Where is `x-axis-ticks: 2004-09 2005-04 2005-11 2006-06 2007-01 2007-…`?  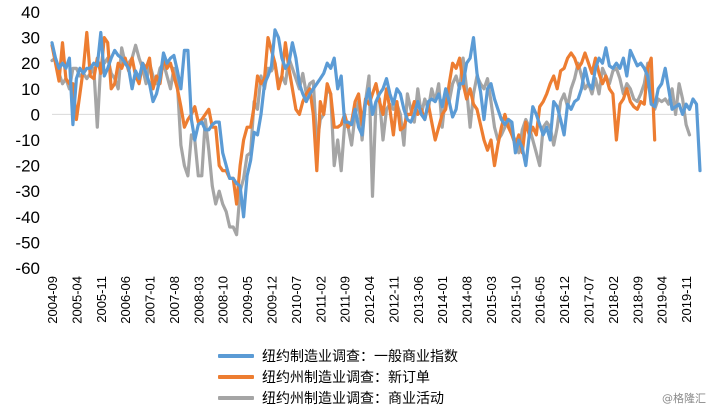
x-axis-ticks: 2004-09 2005-04 2005-11 2006-06 2007-01 2007-… is located at coordinates (369, 300).